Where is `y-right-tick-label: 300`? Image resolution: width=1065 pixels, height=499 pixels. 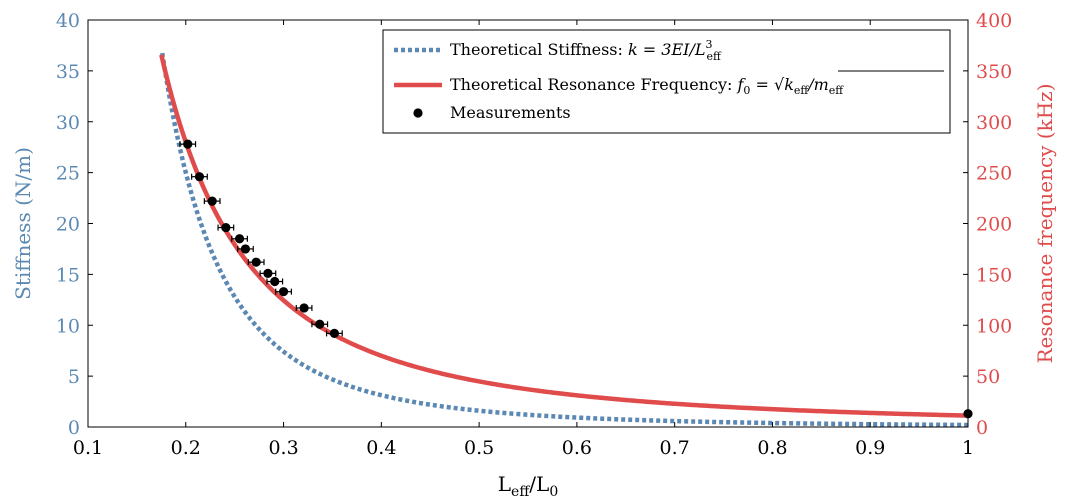
y-right-tick-label: 300 is located at coordinates (994, 123).